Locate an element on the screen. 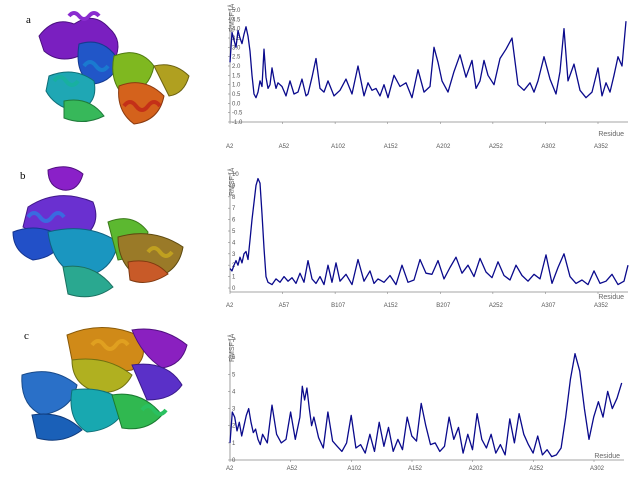 This screenshot has height=480, width=640. y-tick-label: 9 is located at coordinates (234, 186).